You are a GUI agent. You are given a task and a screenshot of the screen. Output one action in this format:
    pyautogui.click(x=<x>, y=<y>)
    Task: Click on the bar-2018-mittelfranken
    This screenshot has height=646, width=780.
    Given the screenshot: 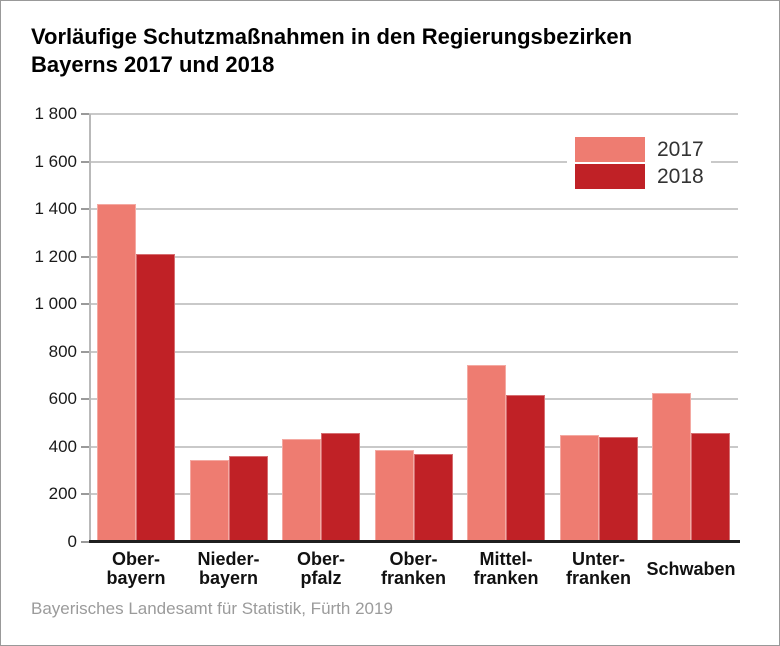 What is the action you would take?
    pyautogui.click(x=525, y=468)
    